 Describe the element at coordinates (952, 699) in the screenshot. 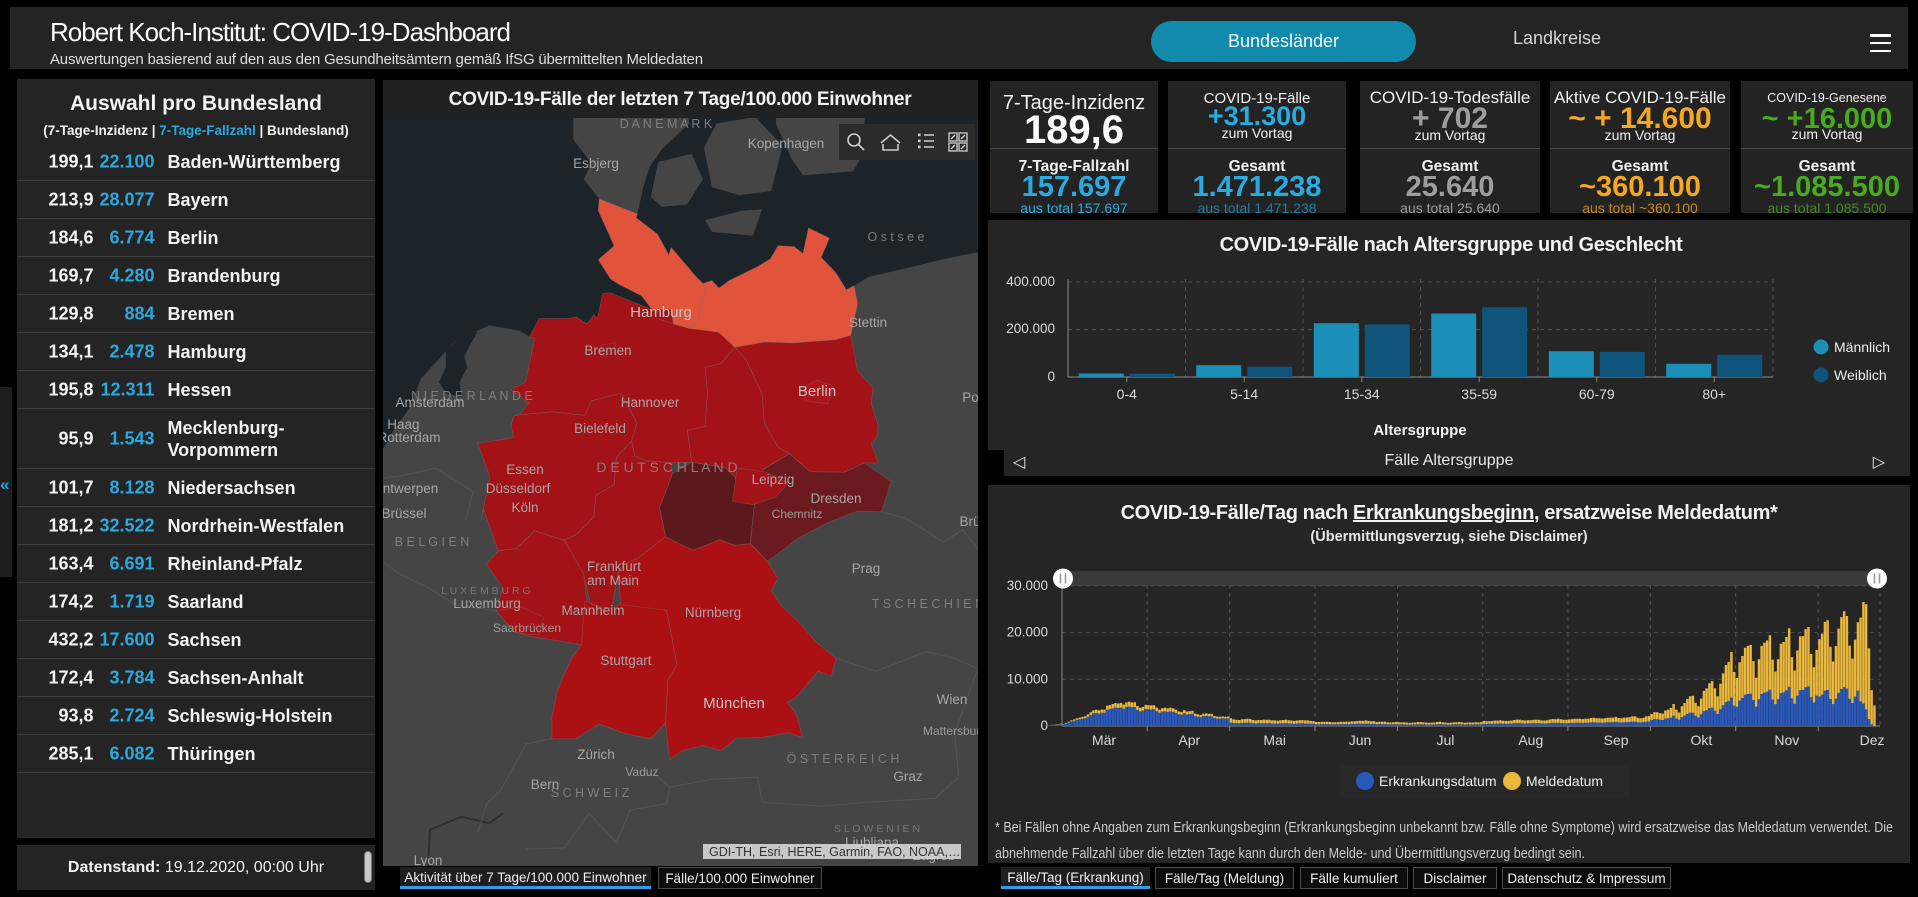

I see `svg-text: Wien` at that location.